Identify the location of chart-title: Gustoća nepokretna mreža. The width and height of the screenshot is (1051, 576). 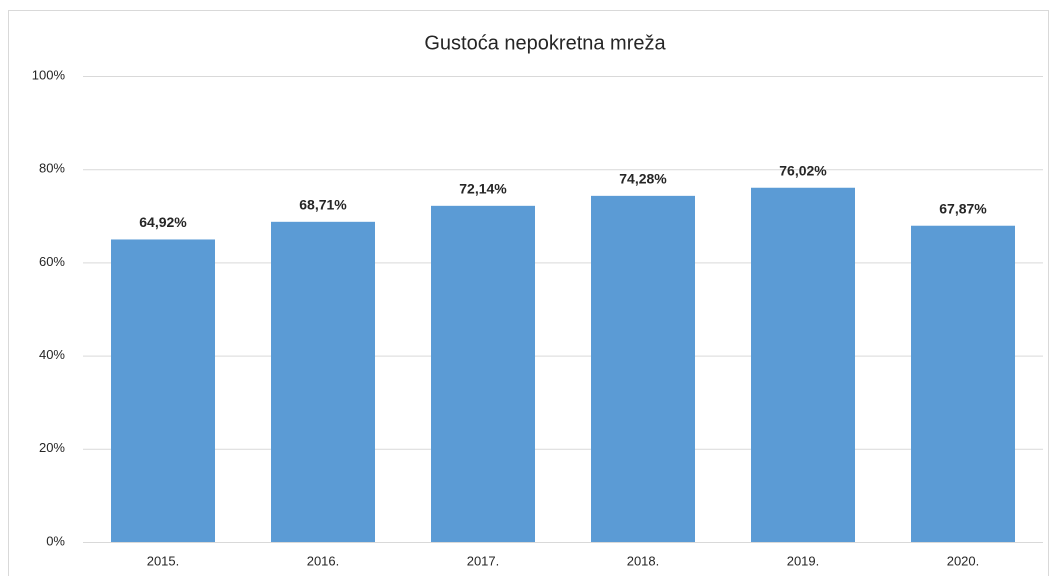
(545, 43).